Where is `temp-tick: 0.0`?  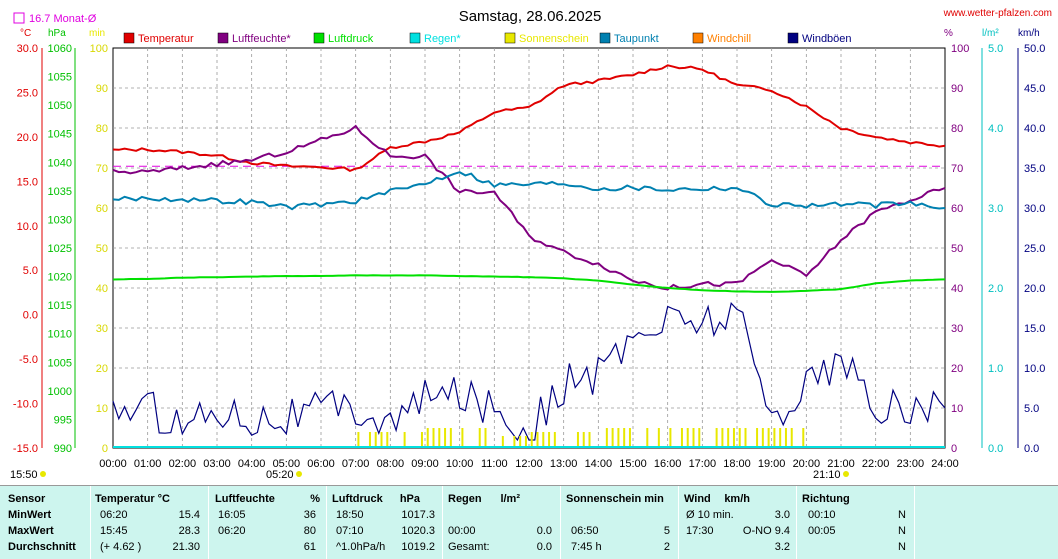 temp-tick: 0.0 is located at coordinates (30, 316).